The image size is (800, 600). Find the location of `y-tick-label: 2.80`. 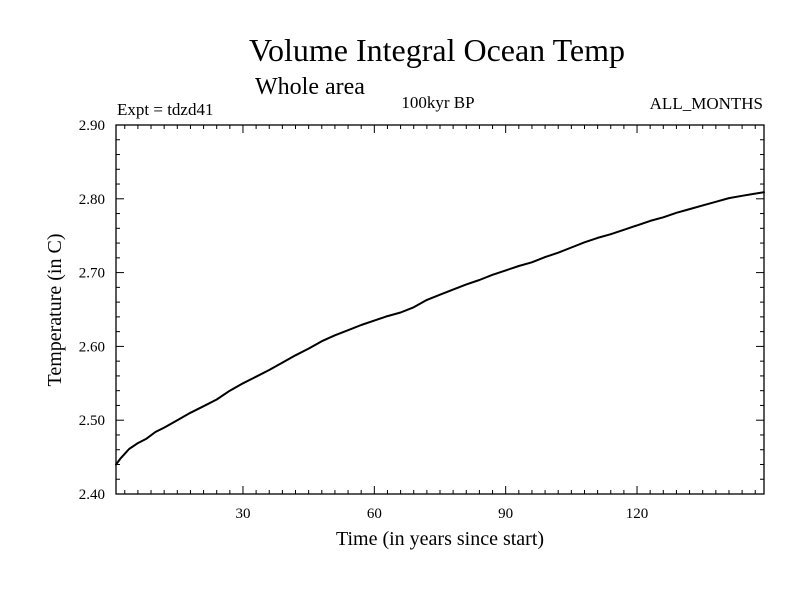

y-tick-label: 2.80 is located at coordinates (92, 200).